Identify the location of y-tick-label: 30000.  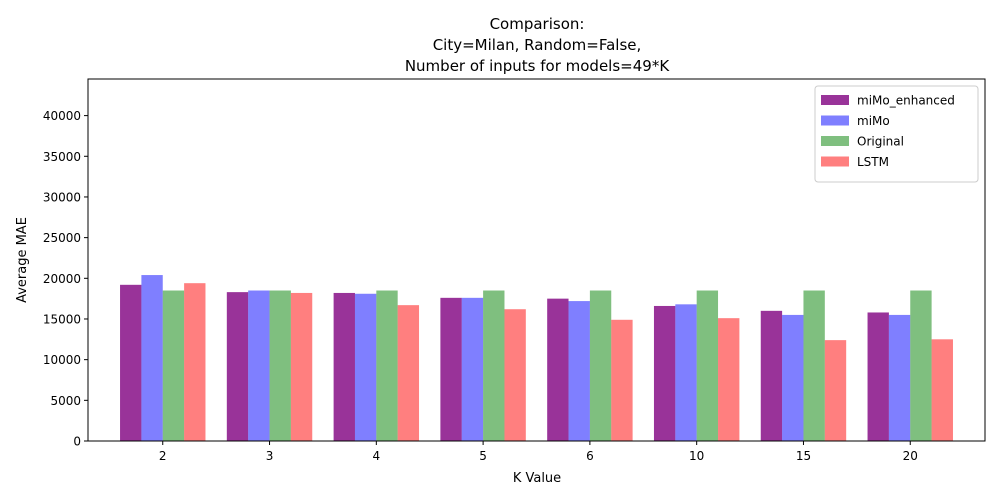
(62, 197).